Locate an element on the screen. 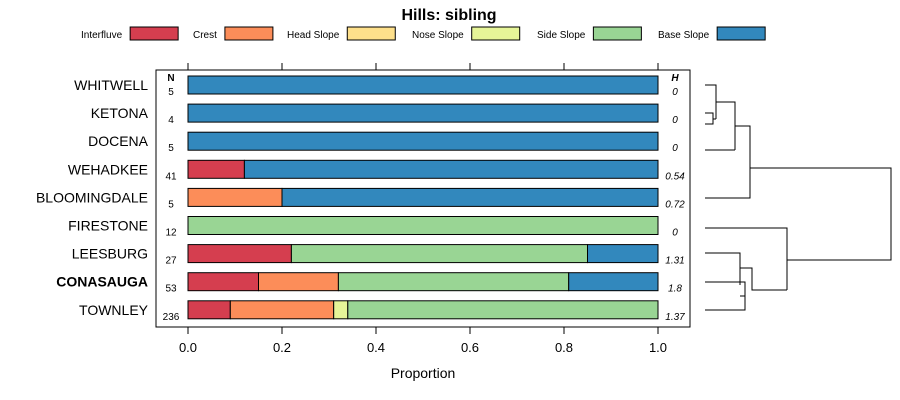  h-header: H is located at coordinates (675, 78).